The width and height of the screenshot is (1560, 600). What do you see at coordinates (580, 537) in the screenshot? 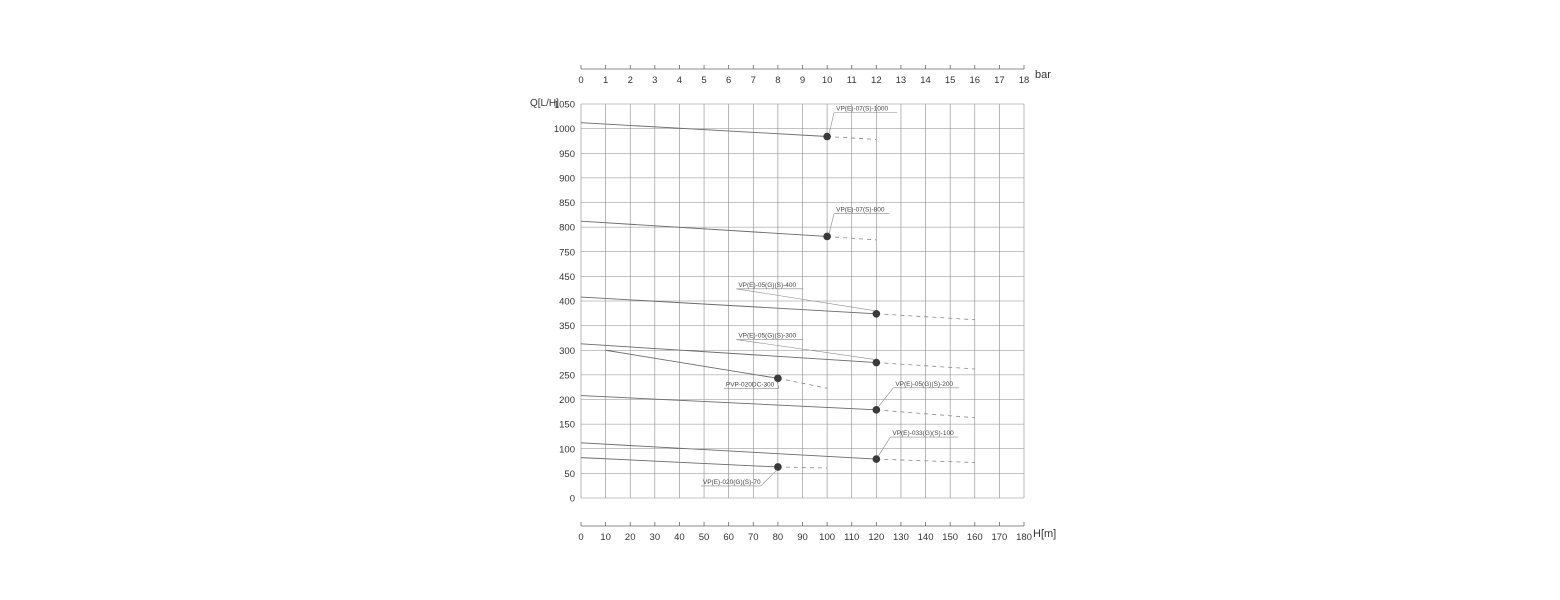
I see `bottom-axis-tick-label: 0` at bounding box center [580, 537].